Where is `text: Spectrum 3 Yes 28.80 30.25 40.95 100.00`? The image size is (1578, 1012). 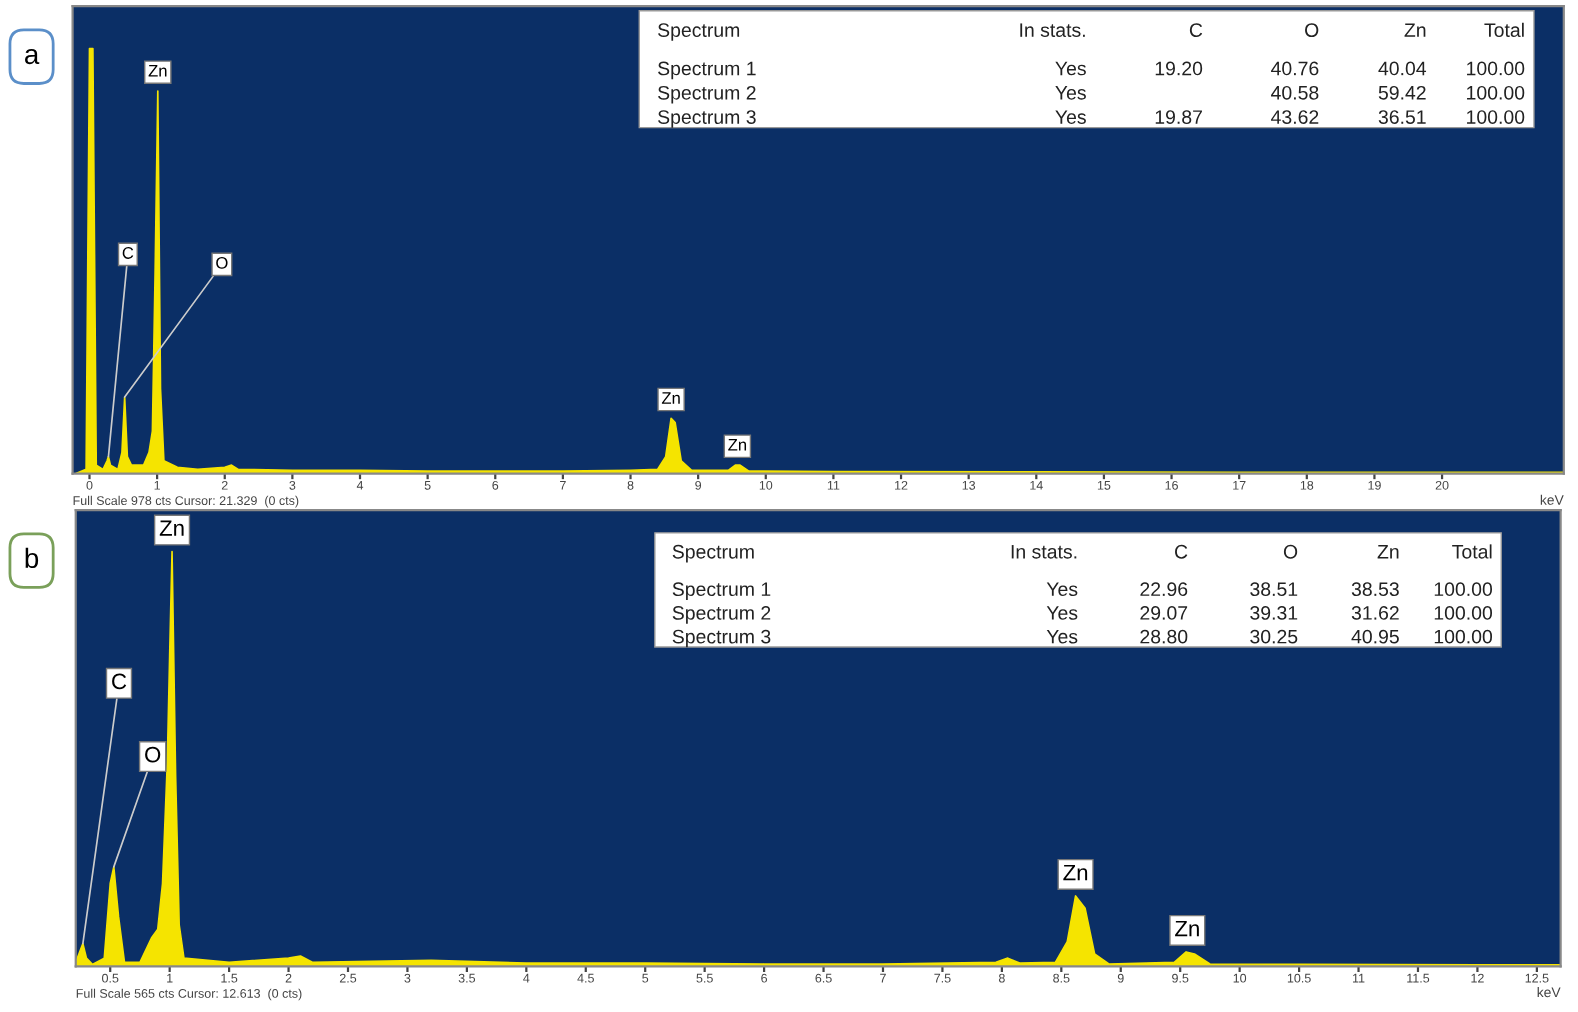
text: Spectrum 3 Yes 28.80 30.25 40.95 100.00 is located at coordinates (1082, 638).